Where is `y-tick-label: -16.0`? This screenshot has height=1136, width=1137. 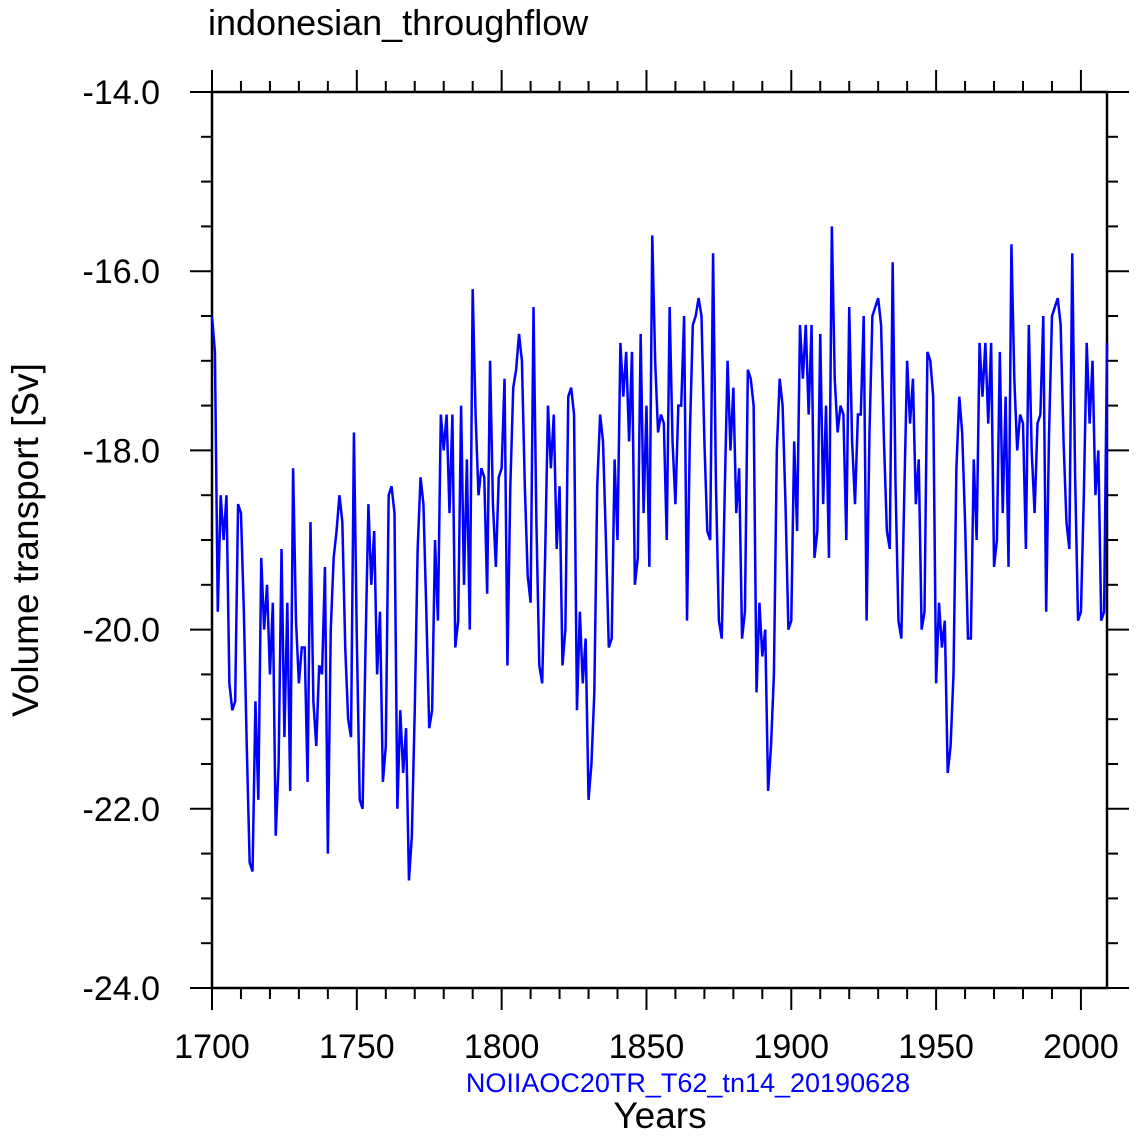 y-tick-label: -16.0 is located at coordinates (122, 272).